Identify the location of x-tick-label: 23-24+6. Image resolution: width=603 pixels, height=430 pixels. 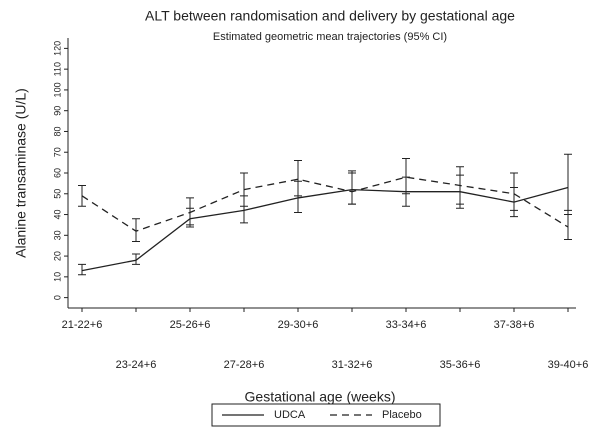
(136, 365).